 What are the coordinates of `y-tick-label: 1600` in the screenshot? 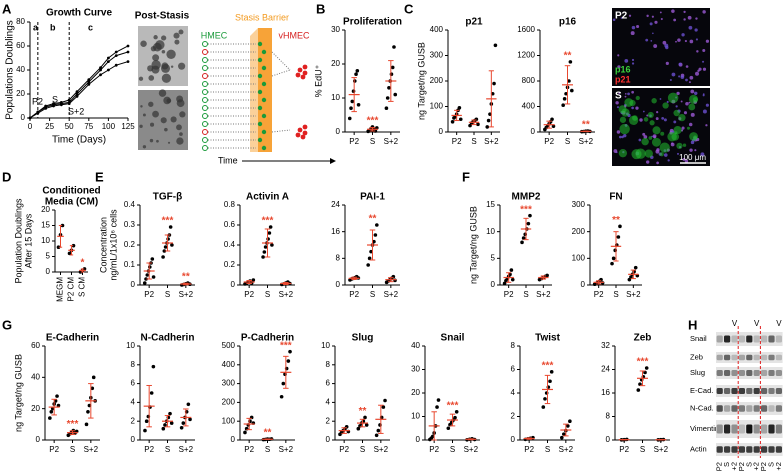 It's located at (526, 29).